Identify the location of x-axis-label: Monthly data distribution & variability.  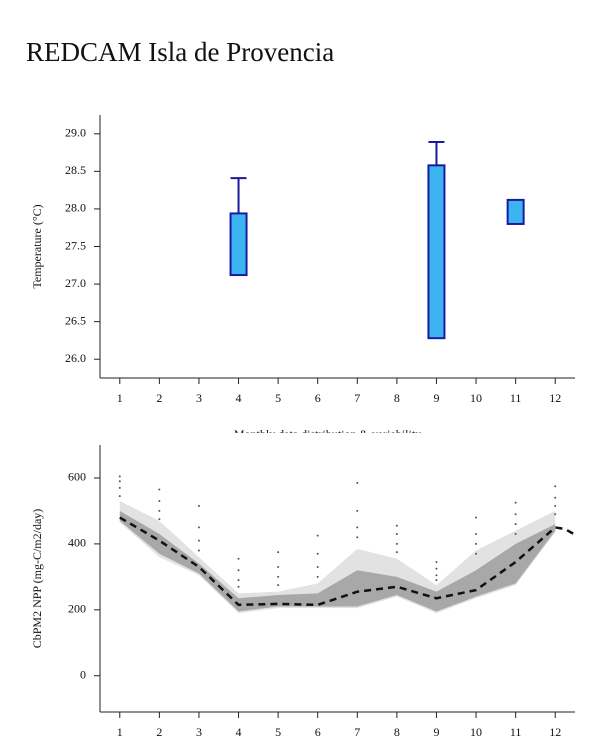
(327, 434).